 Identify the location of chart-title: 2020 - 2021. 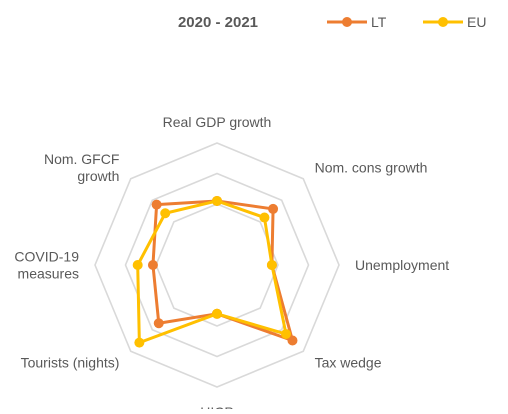
(218, 22).